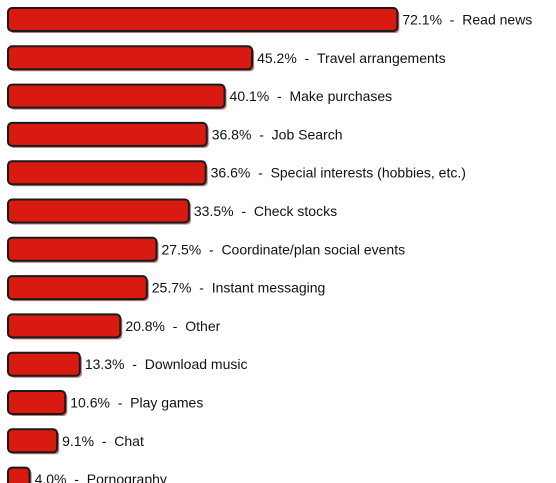  Describe the element at coordinates (232, 134) in the screenshot. I see `value-label: 36.8%` at that location.